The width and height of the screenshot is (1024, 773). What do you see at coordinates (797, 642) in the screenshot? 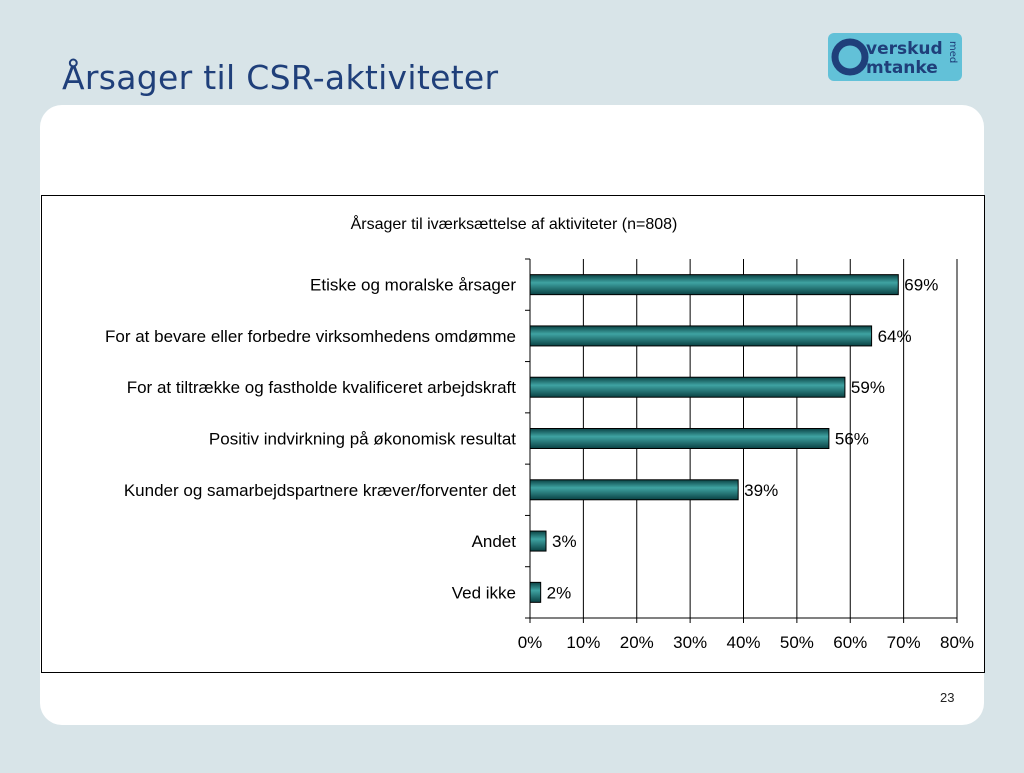
I see `x-tick-label: 50%` at bounding box center [797, 642].